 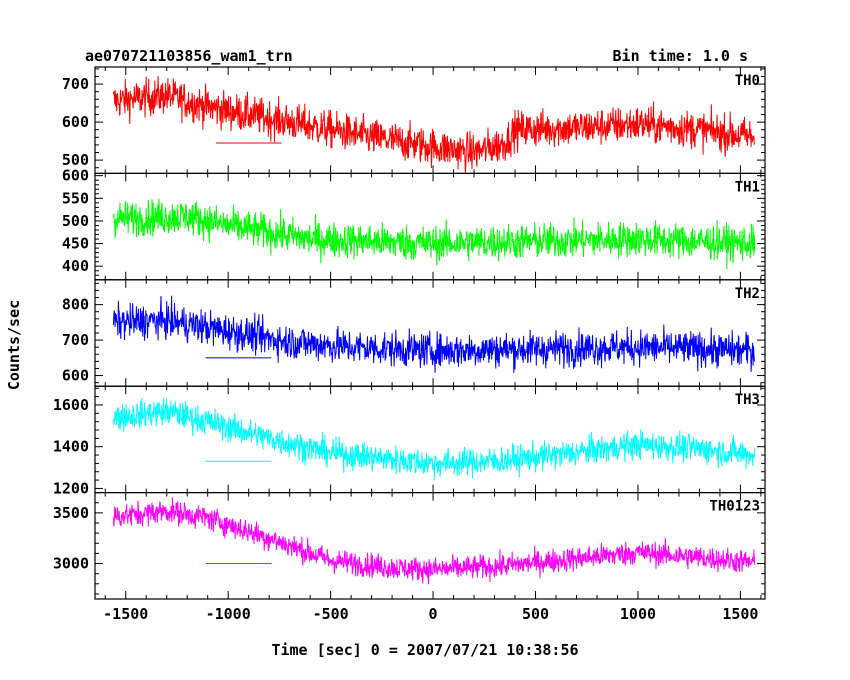 What do you see at coordinates (71, 405) in the screenshot?
I see `y-tick-label: 1600` at bounding box center [71, 405].